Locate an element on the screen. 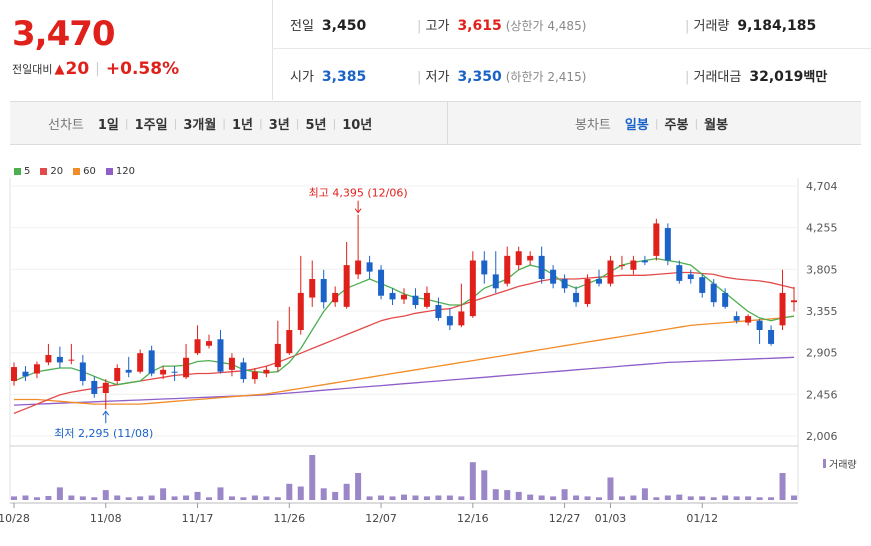 Image resolution: width=871 pixels, height=546 pixels. tab-3m: 3개월 is located at coordinates (200, 125).